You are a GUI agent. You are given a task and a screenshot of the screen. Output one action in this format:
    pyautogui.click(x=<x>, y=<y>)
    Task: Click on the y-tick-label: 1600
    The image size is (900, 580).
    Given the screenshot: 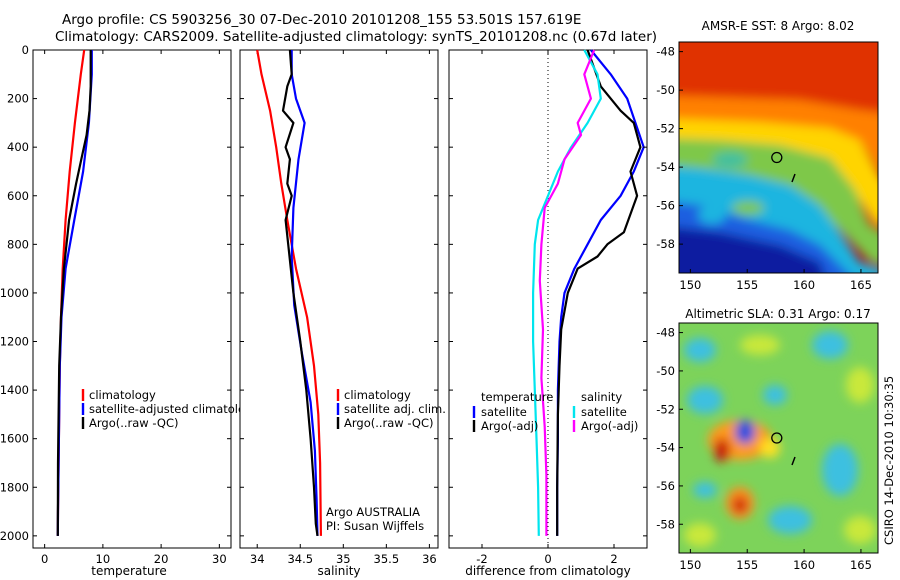 What is the action you would take?
    pyautogui.click(x=14, y=439)
    